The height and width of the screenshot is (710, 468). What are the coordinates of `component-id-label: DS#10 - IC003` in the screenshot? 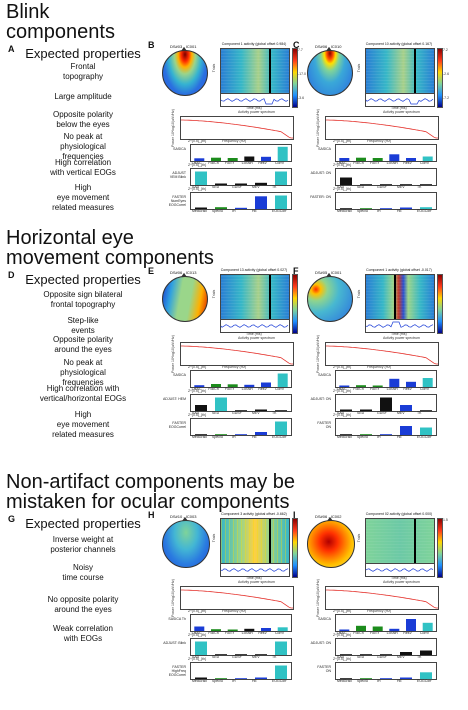 It's located at (183, 516).